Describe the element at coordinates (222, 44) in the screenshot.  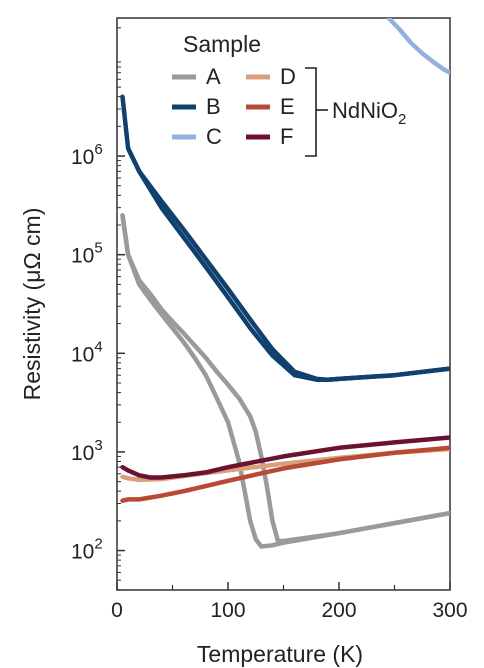
I see `legend-title: Sample` at that location.